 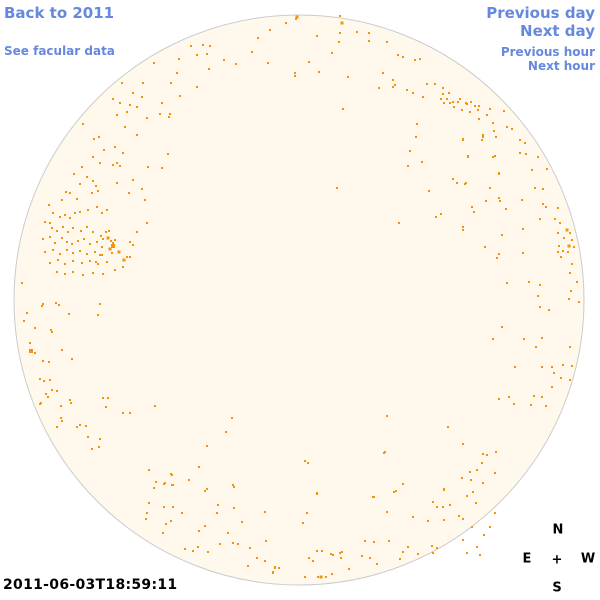 What do you see at coordinates (59, 51) in the screenshot?
I see `see-facular-data-link: See facular data` at bounding box center [59, 51].